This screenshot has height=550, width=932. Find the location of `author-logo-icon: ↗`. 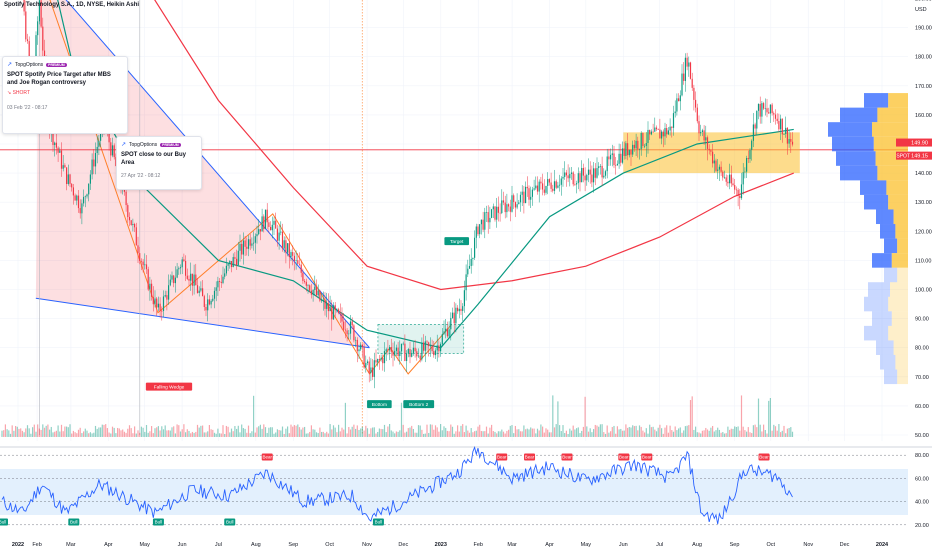

author-logo-icon: ↗ is located at coordinates (10, 65).